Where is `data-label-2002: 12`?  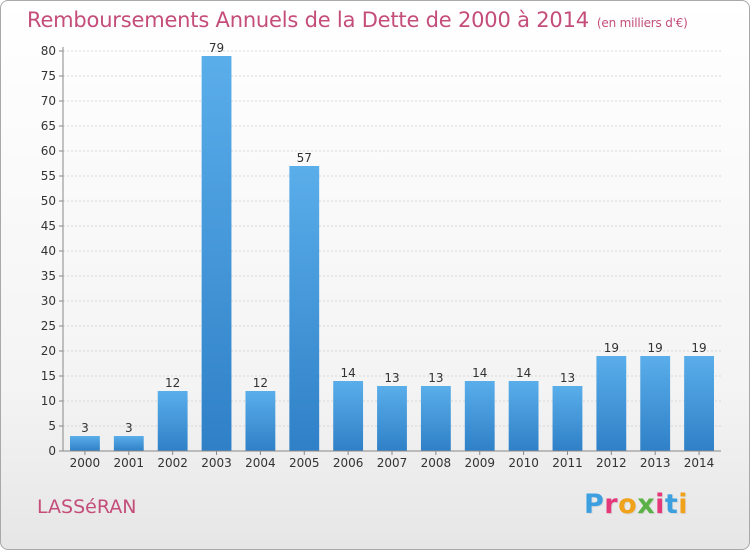
data-label-2002: 12 is located at coordinates (172, 383).